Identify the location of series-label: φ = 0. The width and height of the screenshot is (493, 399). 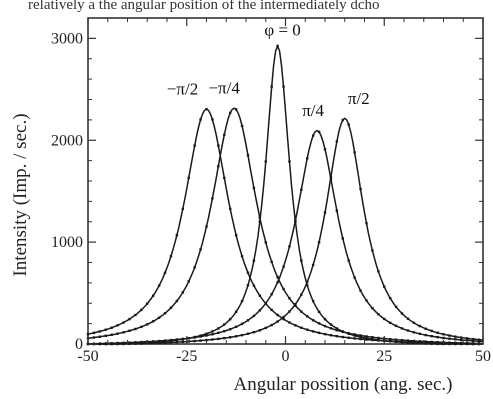
(282, 29).